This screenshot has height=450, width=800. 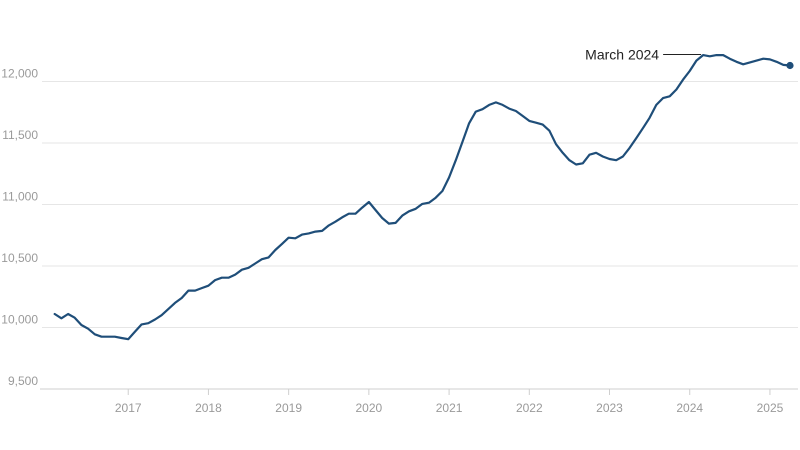 I want to click on y-tick-label: 9,500, so click(x=23, y=381).